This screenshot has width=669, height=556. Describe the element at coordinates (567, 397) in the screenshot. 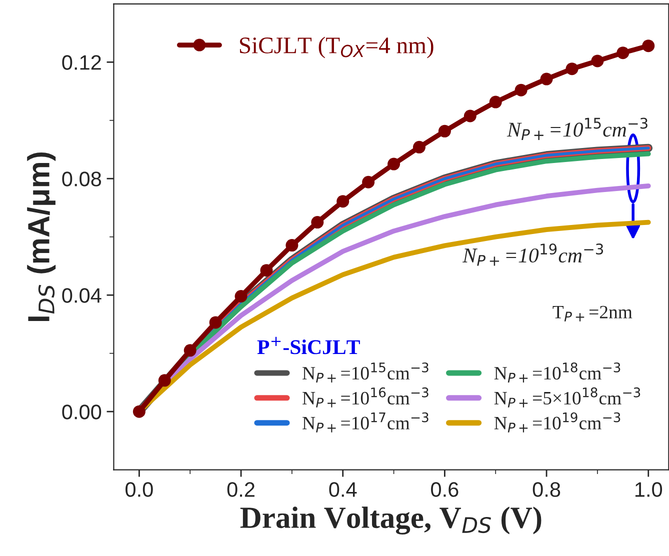

I see `legend-label: N$_{P+}$=5×10$^{18}$cm$^{−3}$` at that location.